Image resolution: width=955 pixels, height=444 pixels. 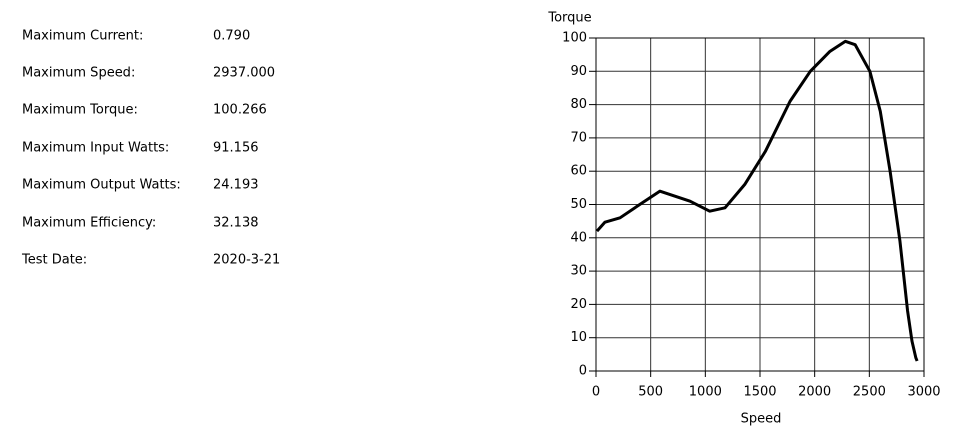 What do you see at coordinates (78, 73) in the screenshot?
I see `stat-label: Maximum Speed:` at bounding box center [78, 73].